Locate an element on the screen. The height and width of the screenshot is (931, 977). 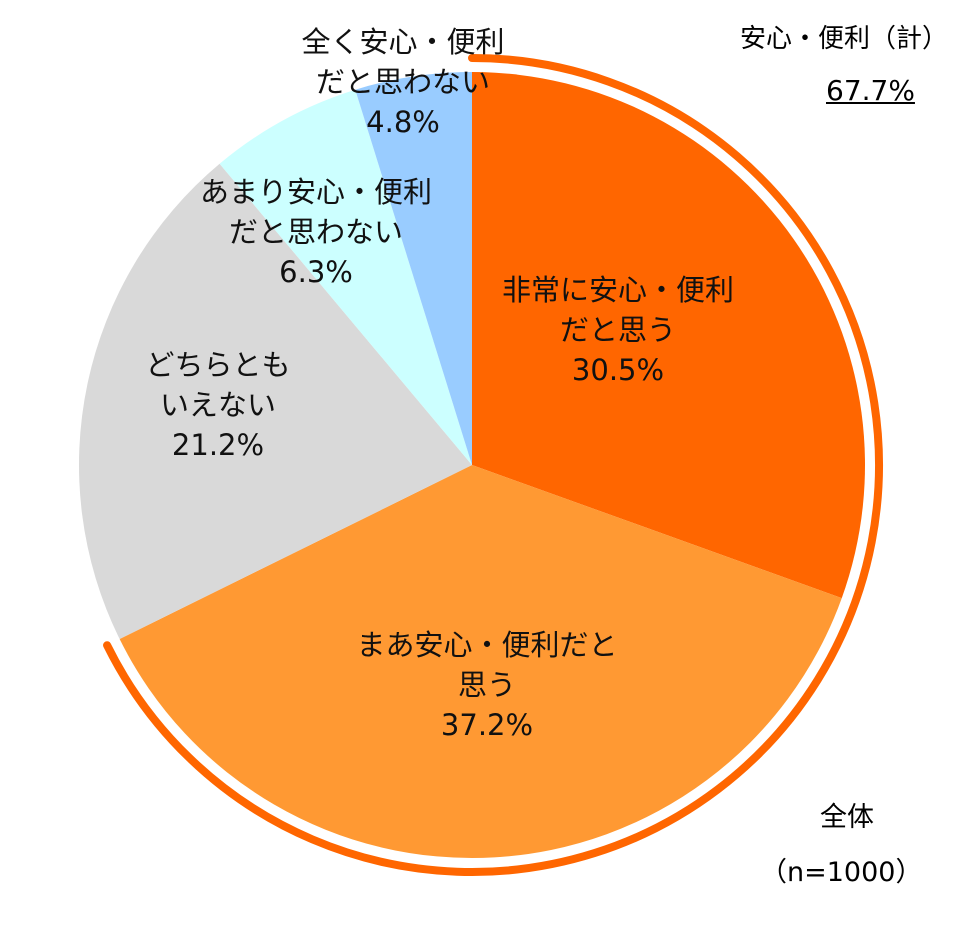
slice-label-text: あまり安心・便利 is located at coordinates (316, 192).